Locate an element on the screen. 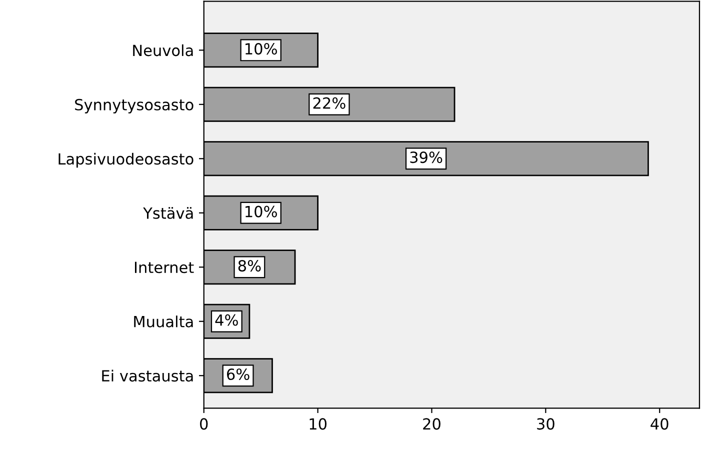 This screenshot has width=703, height=452. y-tick-label: Lapsivuodeosasto is located at coordinates (126, 160).